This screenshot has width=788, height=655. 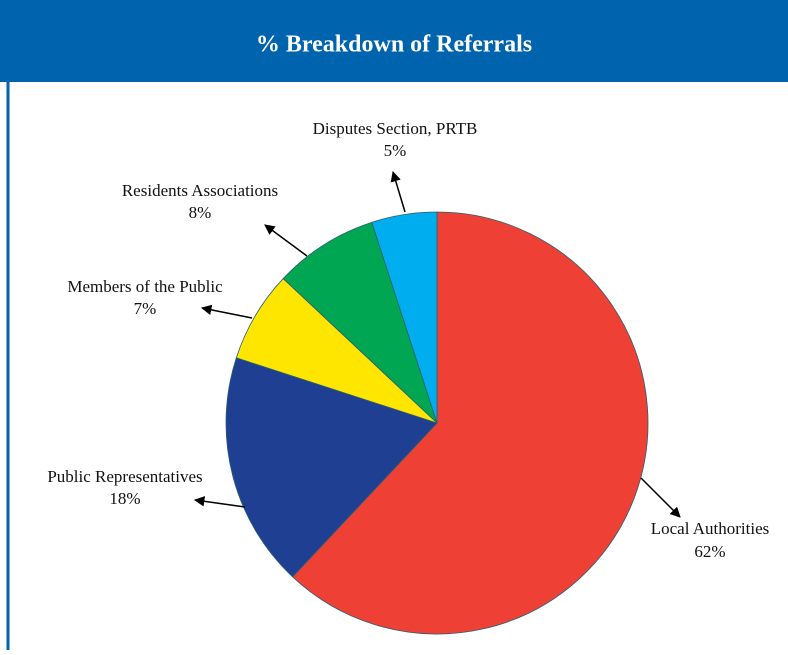 What do you see at coordinates (145, 308) in the screenshot?
I see `slice-value: 7%` at bounding box center [145, 308].